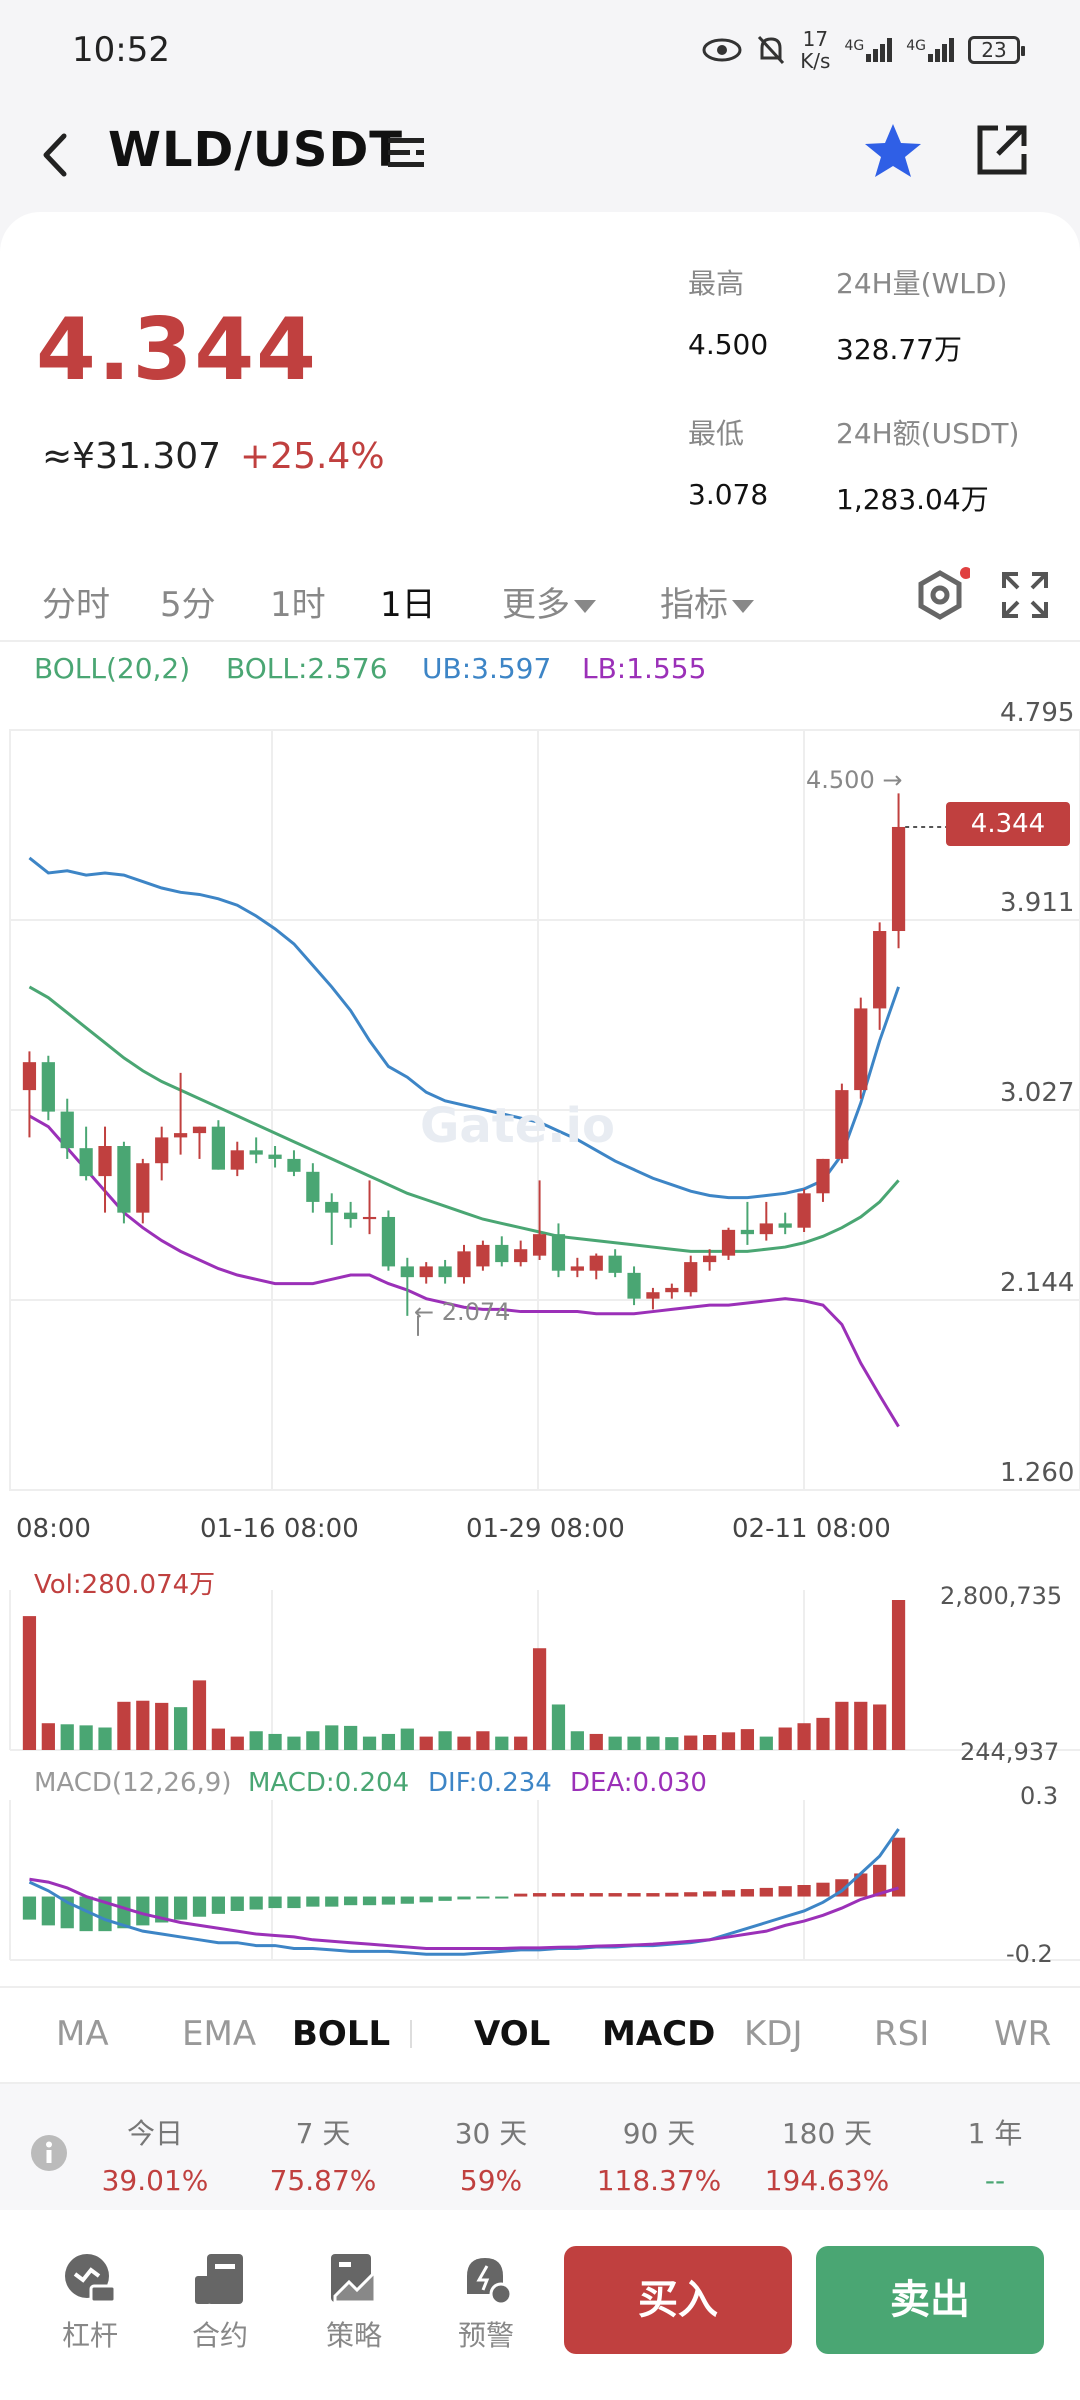 The image size is (1080, 2400). What do you see at coordinates (996, 50) in the screenshot?
I see `battery-icon: 23` at bounding box center [996, 50].